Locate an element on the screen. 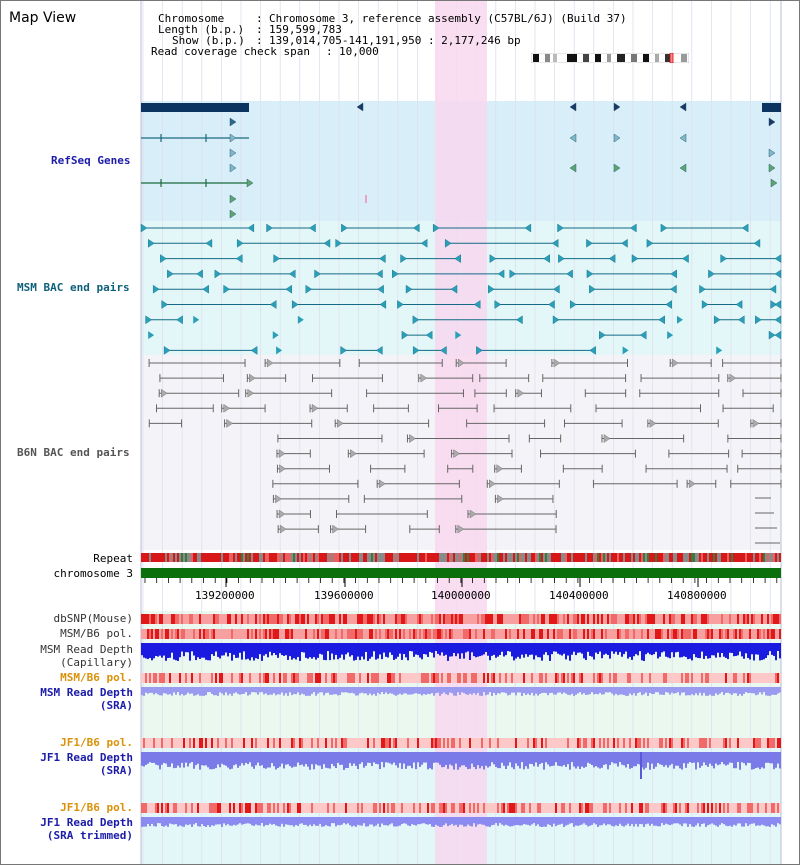 The width and height of the screenshot is (800, 865). track-label-repeat: Repeat is located at coordinates (113, 558).